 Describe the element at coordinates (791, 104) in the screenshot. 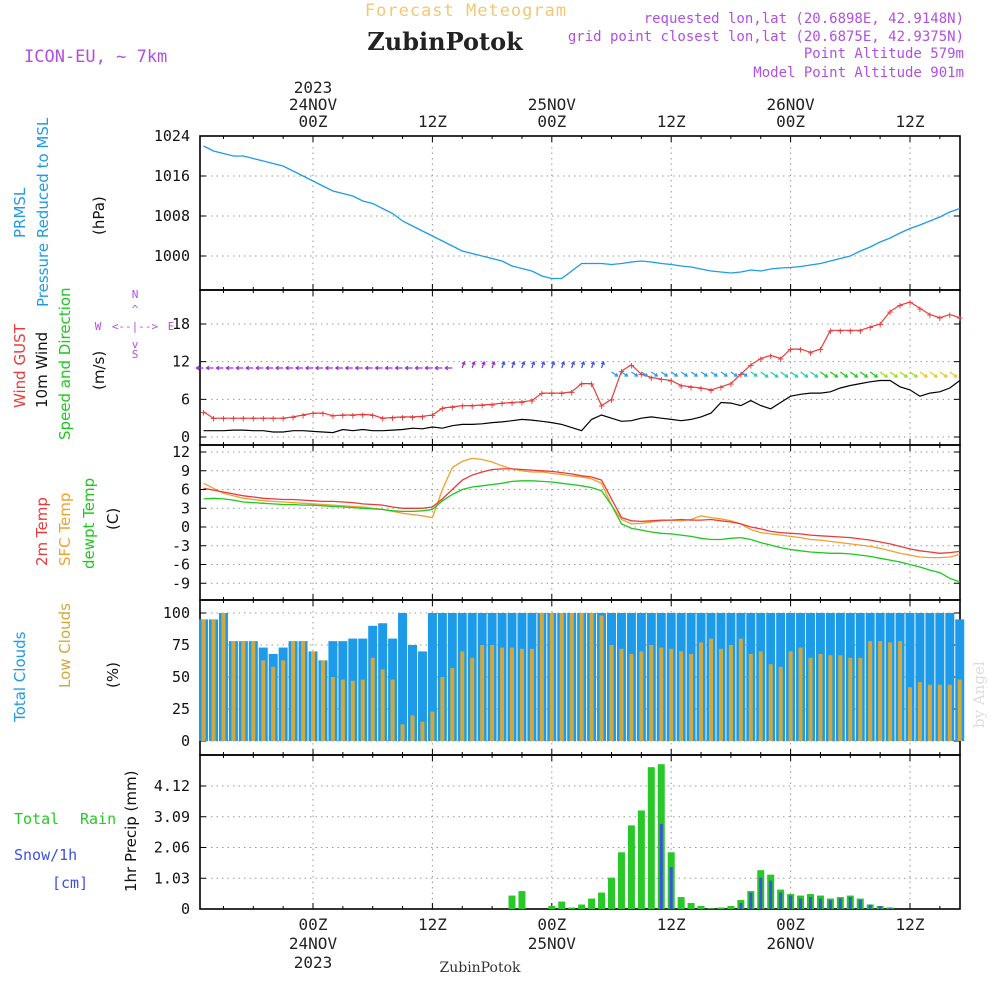

I see `top-date-label: 26NOV` at that location.